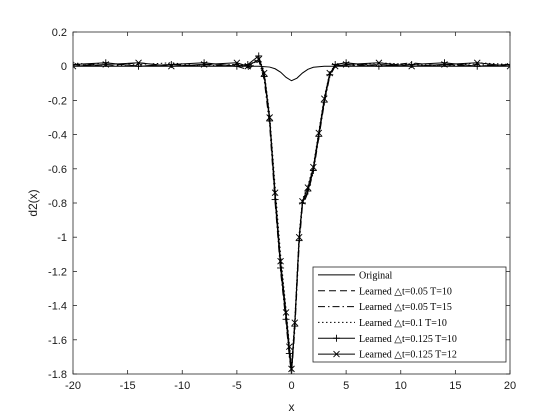  I want to click on y-tick-label: -1.8, so click(57, 375).